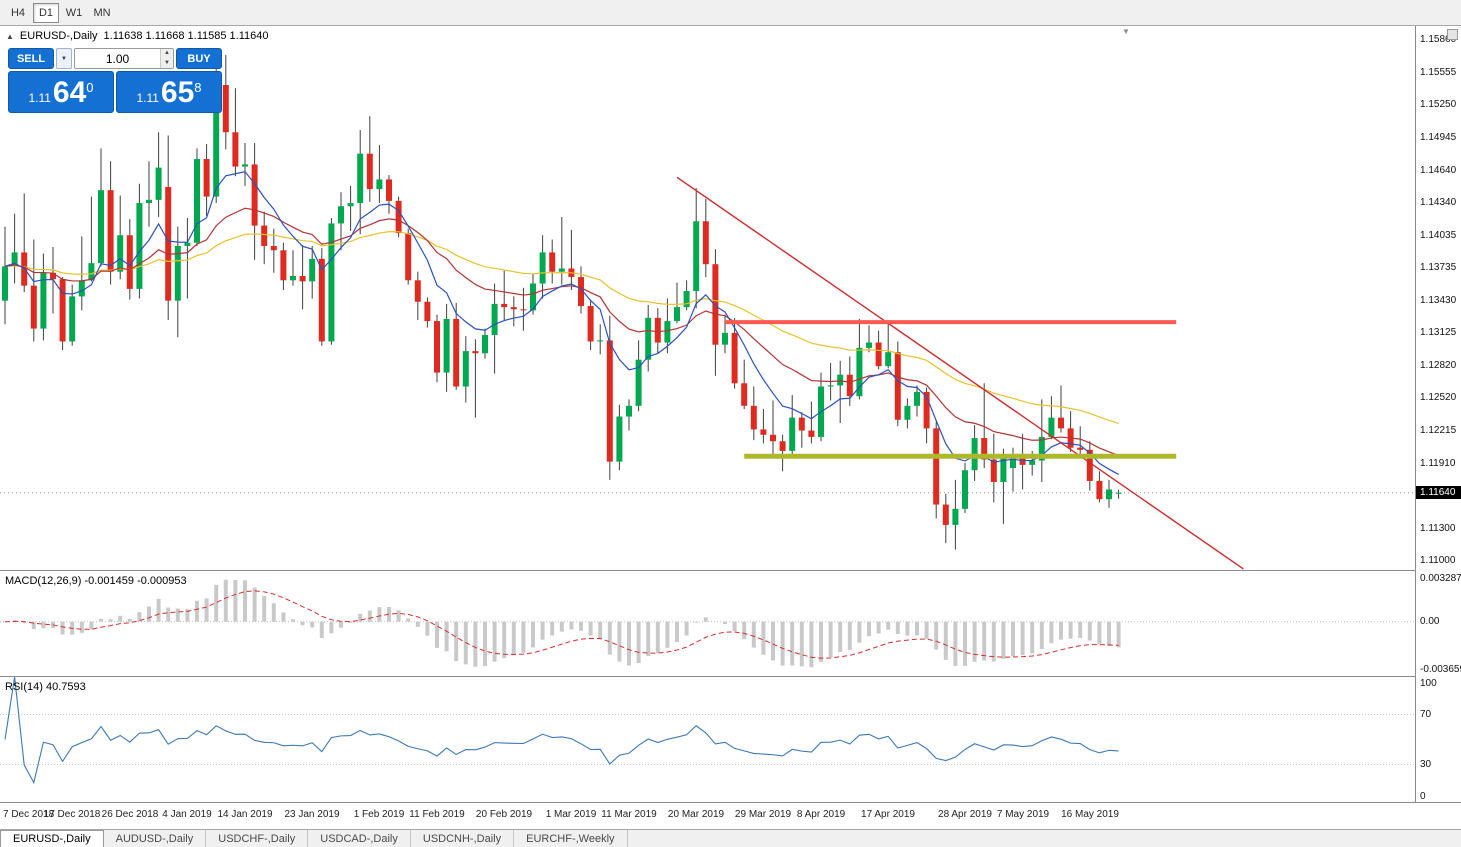  What do you see at coordinates (147, 98) in the screenshot?
I see `buy-price-prefix: 1.11` at bounding box center [147, 98].